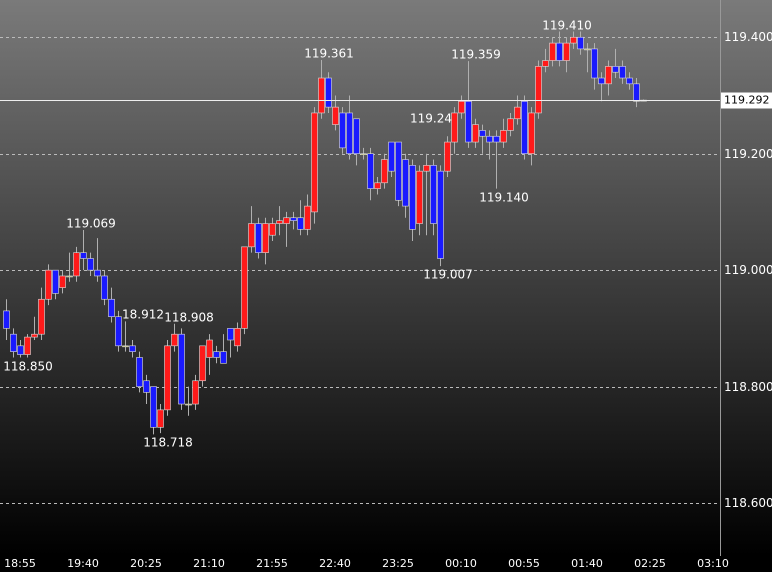 This screenshot has height=572, width=772. Describe the element at coordinates (168, 443) in the screenshot. I see `price-annotation: 118.718` at that location.